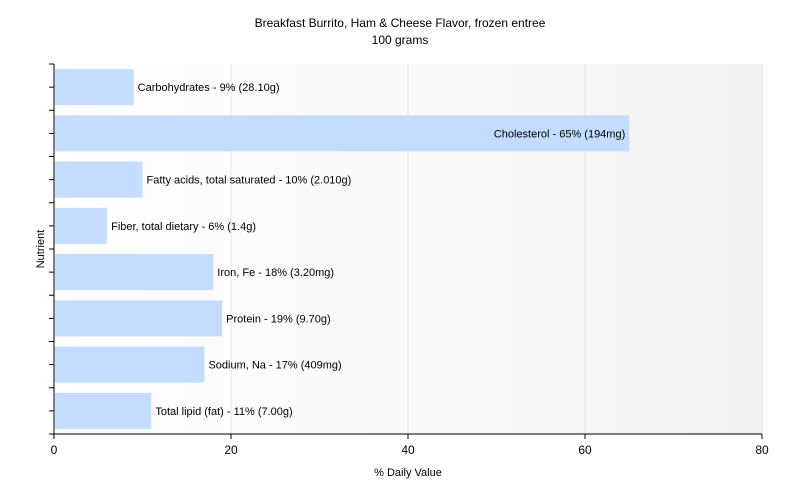  What do you see at coordinates (139, 318) in the screenshot?
I see `bar-protein` at bounding box center [139, 318].